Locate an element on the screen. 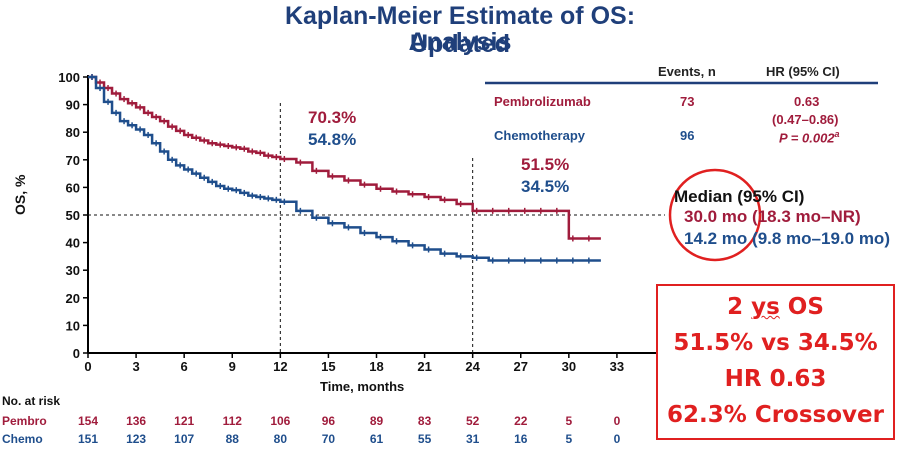 This screenshot has width=900, height=454. annotation-12mo-chemo: 54.8% is located at coordinates (332, 139).